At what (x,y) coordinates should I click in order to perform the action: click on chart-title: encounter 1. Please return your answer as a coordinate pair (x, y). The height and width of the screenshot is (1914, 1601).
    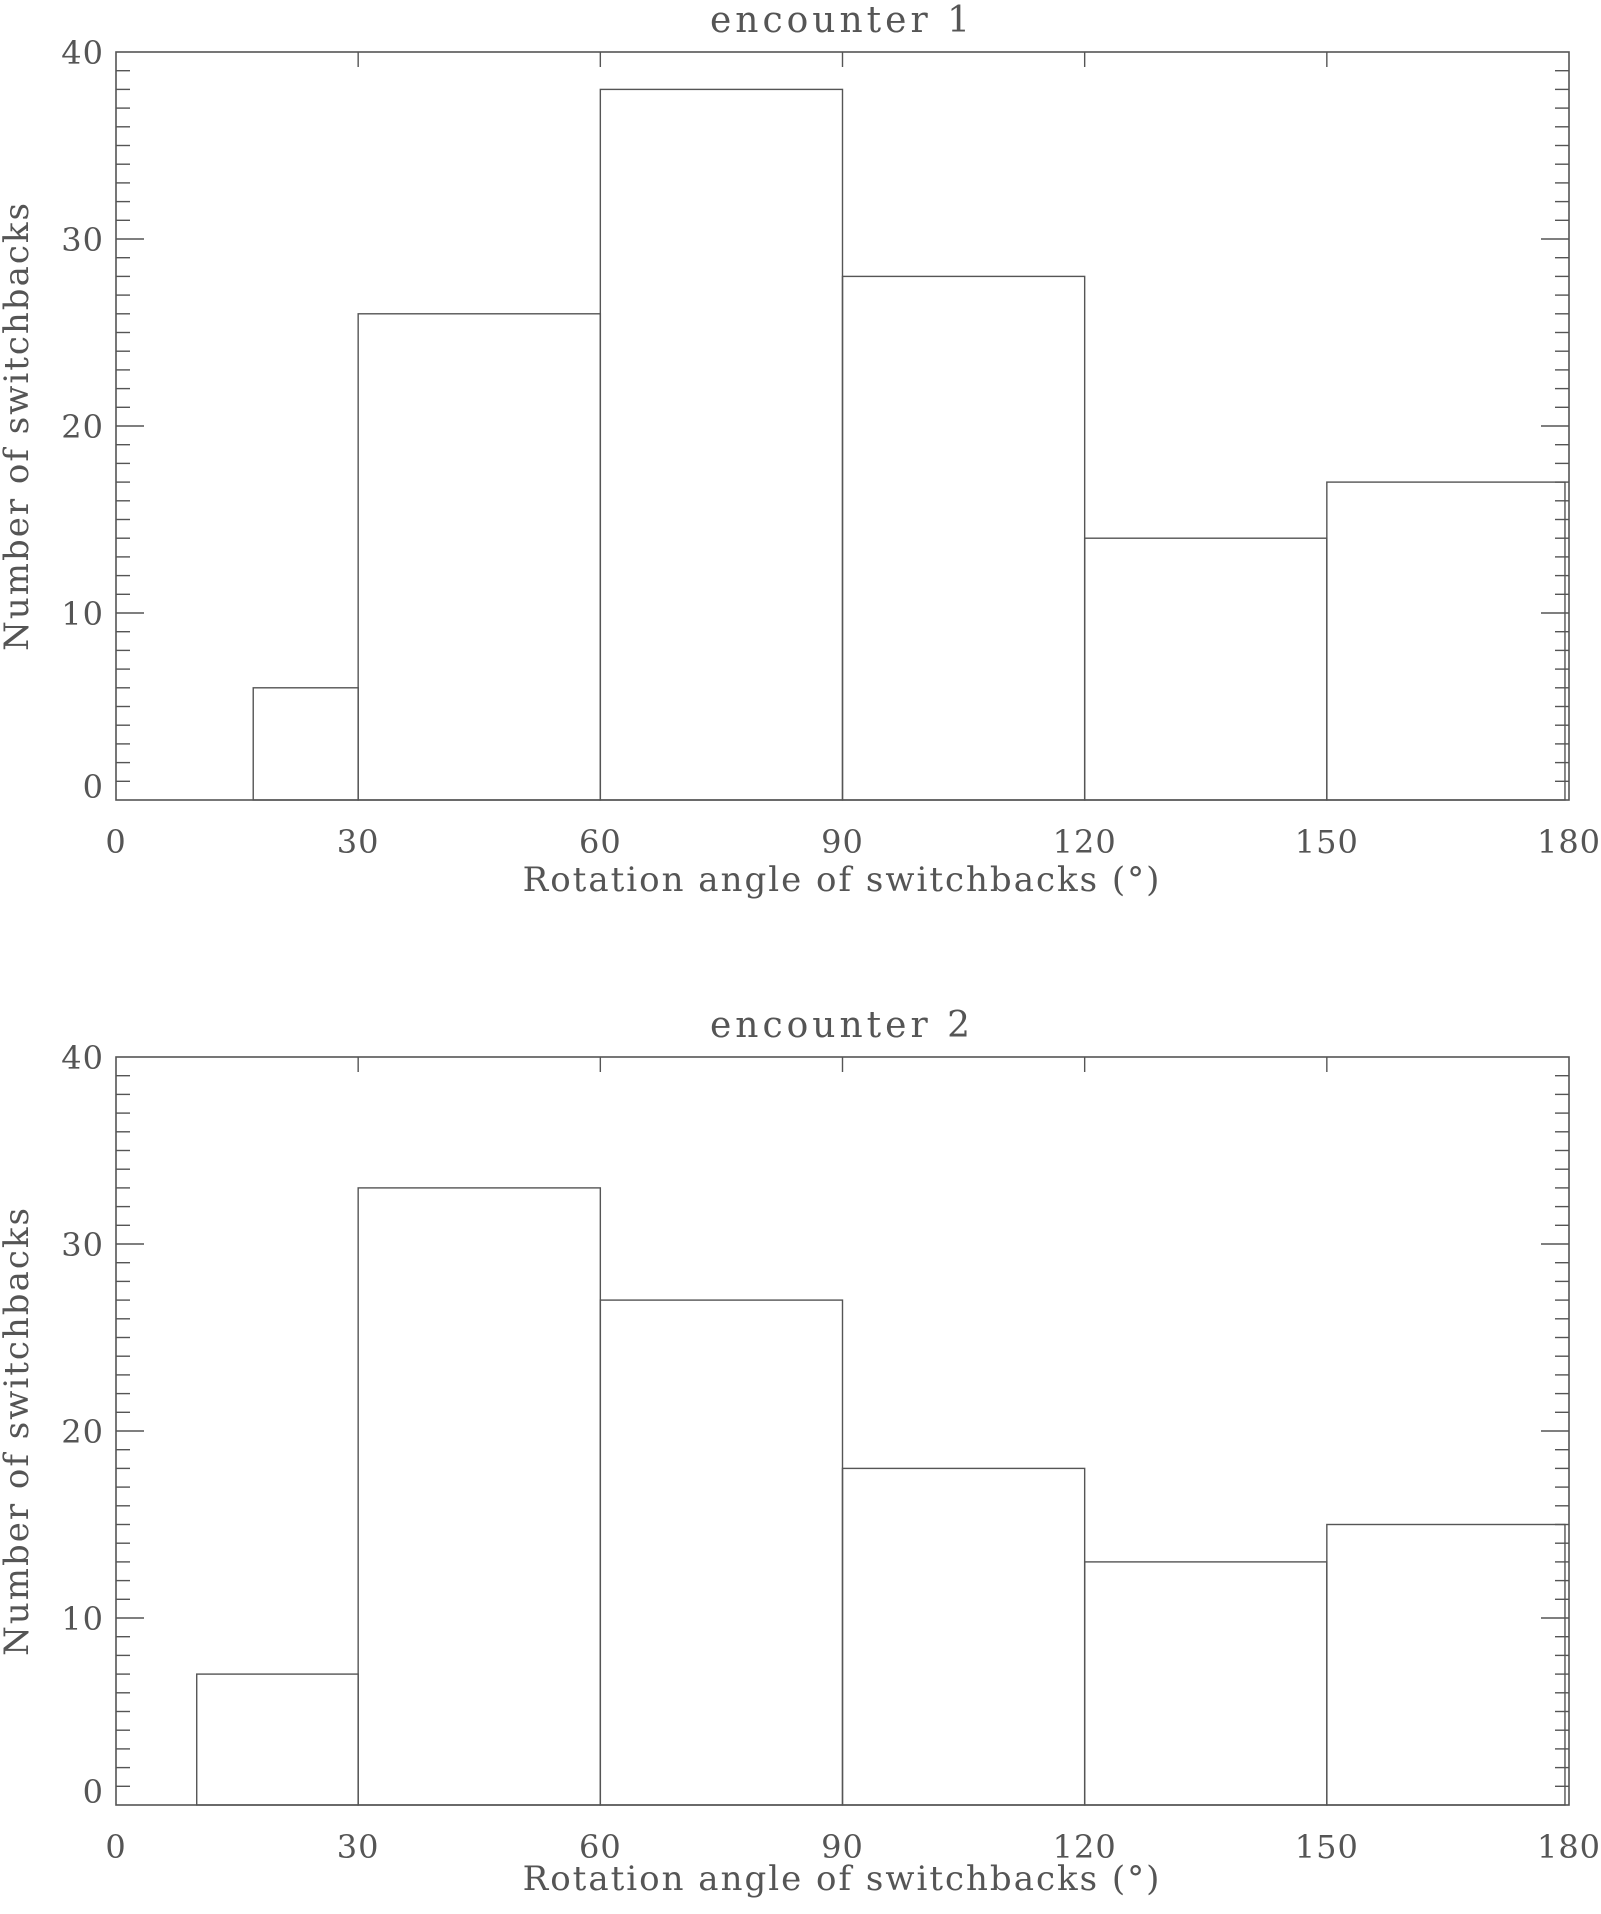
    Looking at the image, I should click on (842, 20).